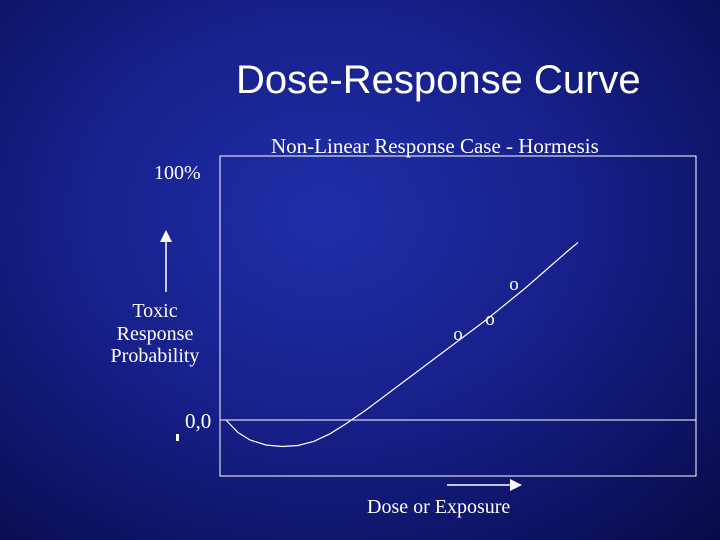 Image resolution: width=720 pixels, height=540 pixels. What do you see at coordinates (438, 80) in the screenshot?
I see `slide-title: Dose-Response Curve` at bounding box center [438, 80].